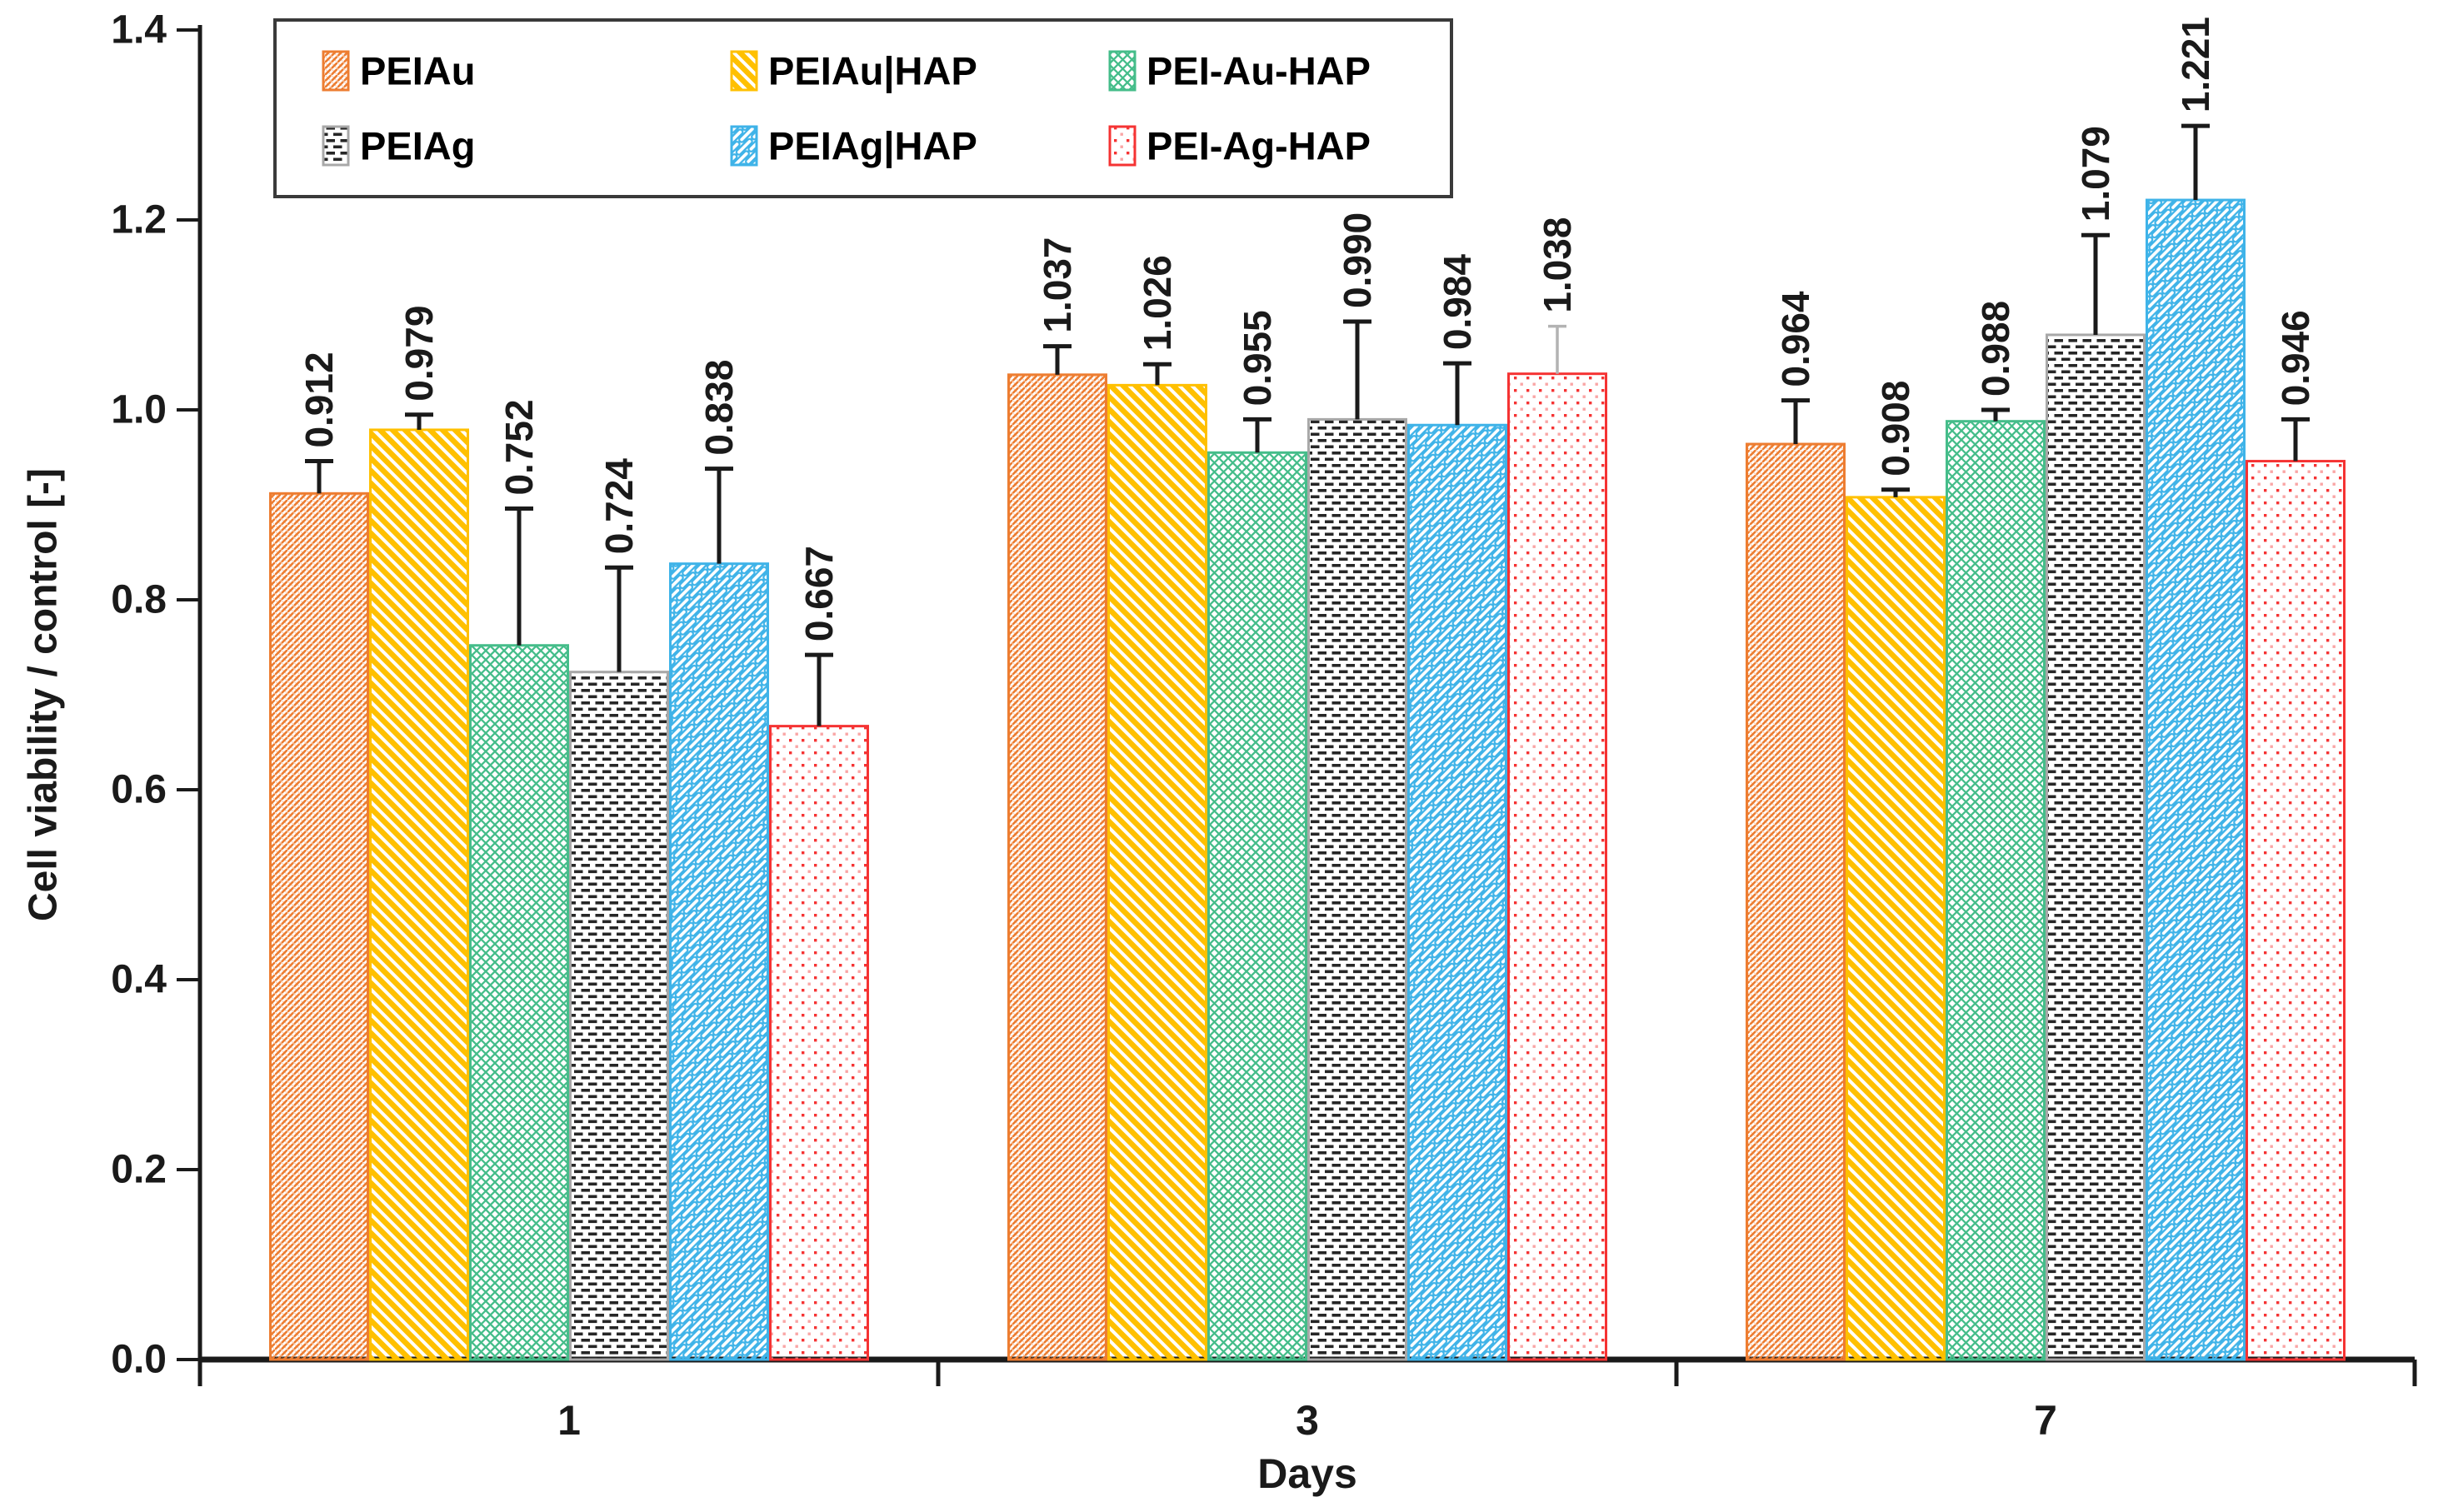 Image resolution: width=2453 pixels, height=1512 pixels. What do you see at coordinates (139, 980) in the screenshot?
I see `y-tick-label-0.4: 0.4` at bounding box center [139, 980].